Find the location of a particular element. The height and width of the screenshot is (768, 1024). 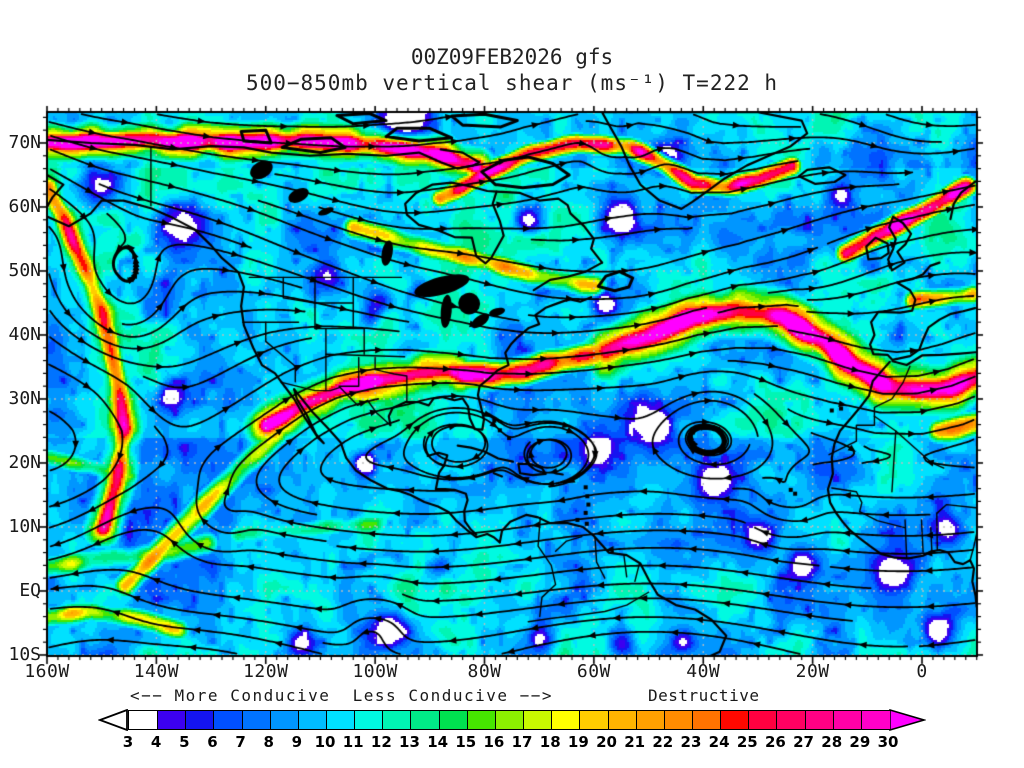

colorbar-tick-6: 6 is located at coordinates (212, 742).